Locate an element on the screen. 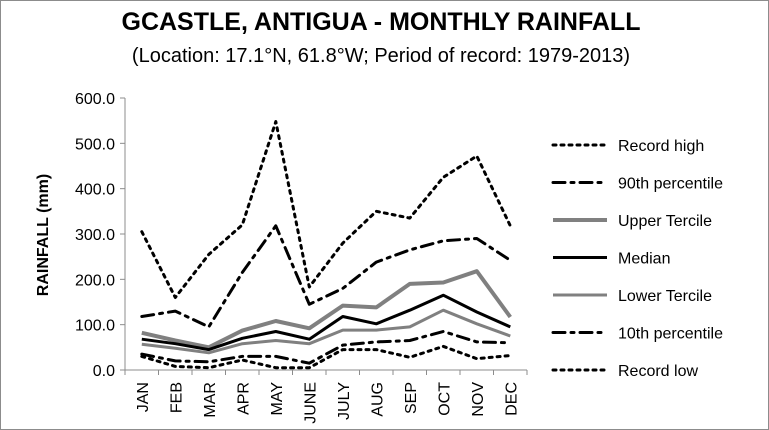 The image size is (769, 430). y-tick-labels: 0.0 100.0 200.0 300.0 400.0 500.0 600.0 is located at coordinates (95, 235).